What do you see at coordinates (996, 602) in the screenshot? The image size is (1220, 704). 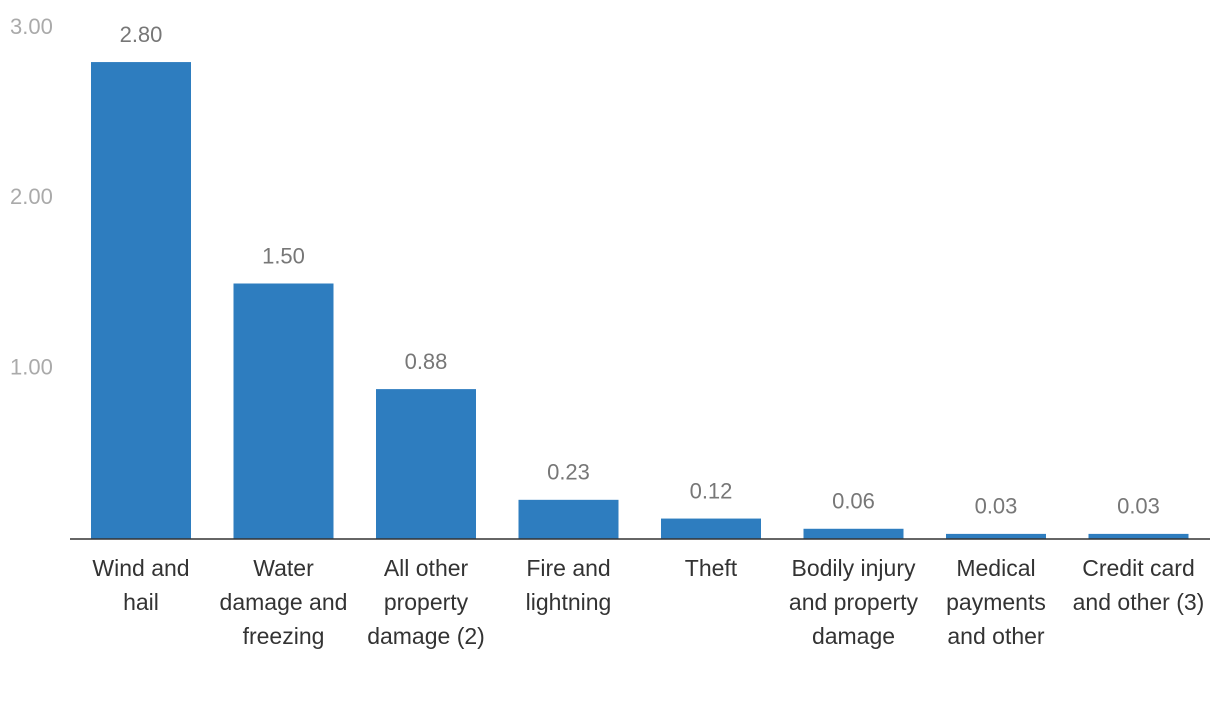 I see `x-tick-label: Medical payments and other` at bounding box center [996, 602].